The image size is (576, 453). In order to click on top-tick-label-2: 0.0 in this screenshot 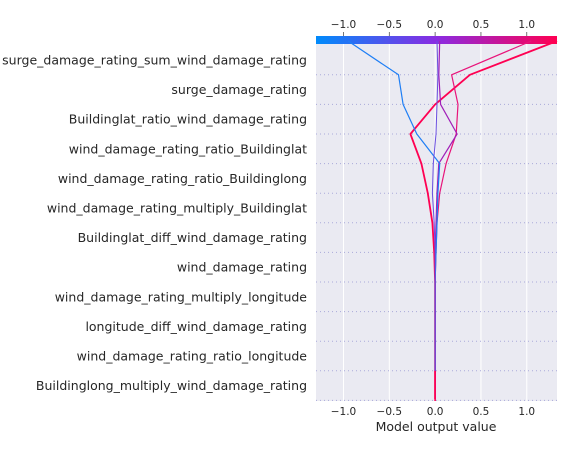, I will do `click(435, 25)`.